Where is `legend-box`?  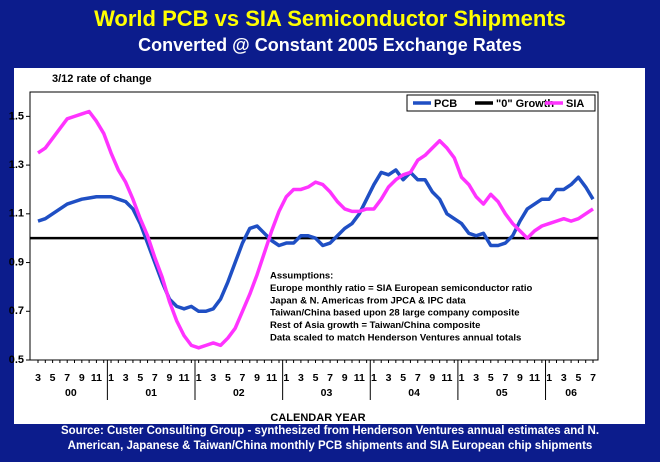 legend-box is located at coordinates (501, 103).